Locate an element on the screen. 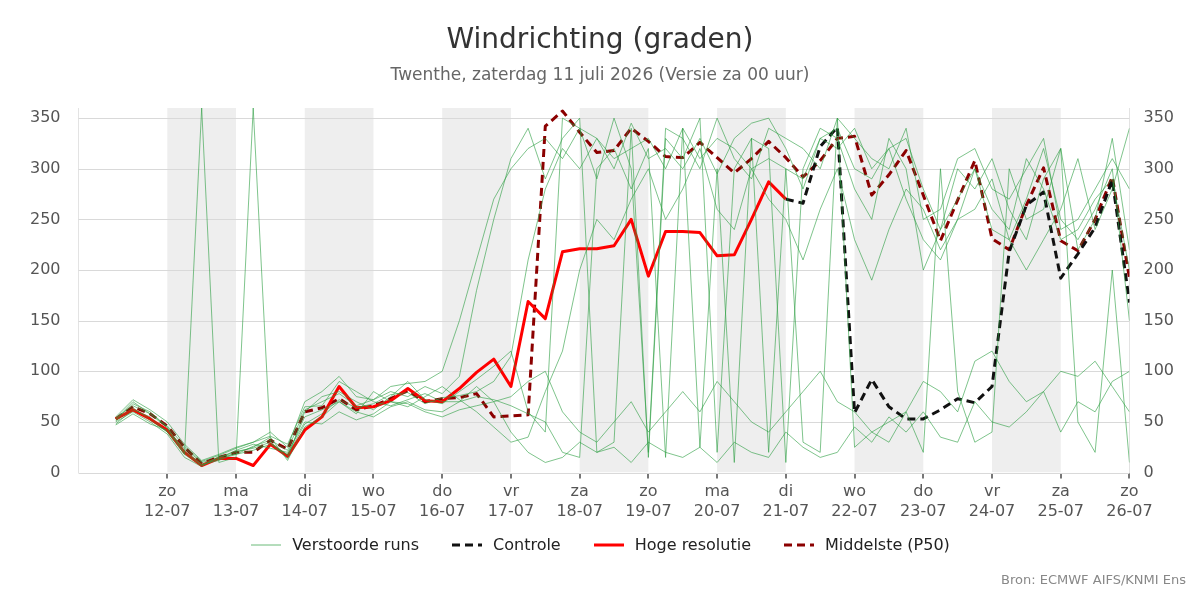  y2-tick-label: 100 is located at coordinates (1159, 370).